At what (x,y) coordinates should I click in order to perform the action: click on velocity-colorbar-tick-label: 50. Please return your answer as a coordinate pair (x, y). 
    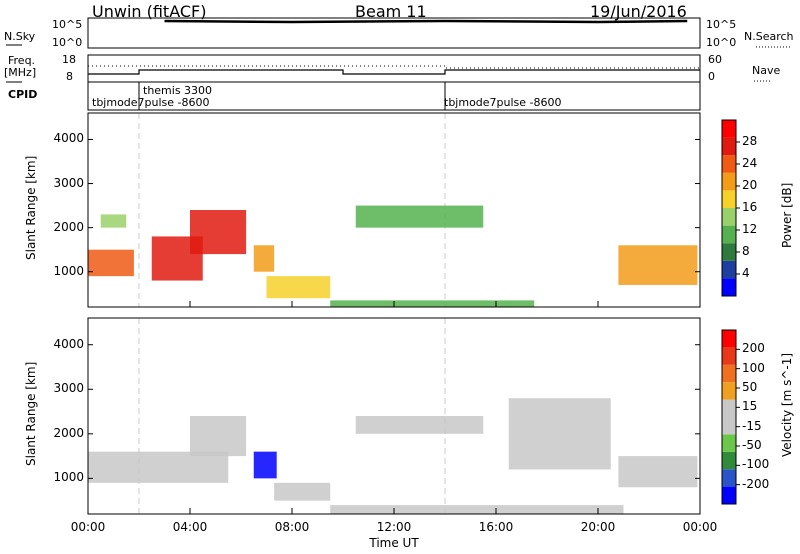
    Looking at the image, I should click on (750, 387).